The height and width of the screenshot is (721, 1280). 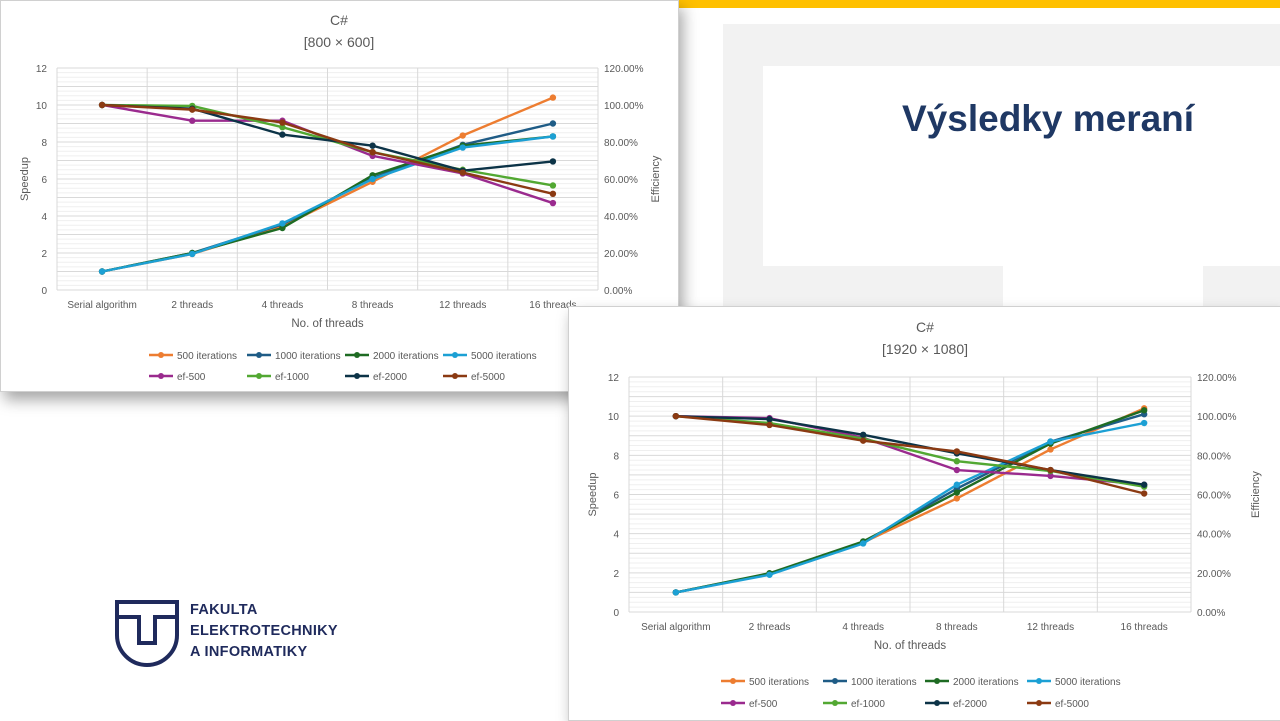 I want to click on legend-label: 2000 iterations, so click(x=986, y=682).